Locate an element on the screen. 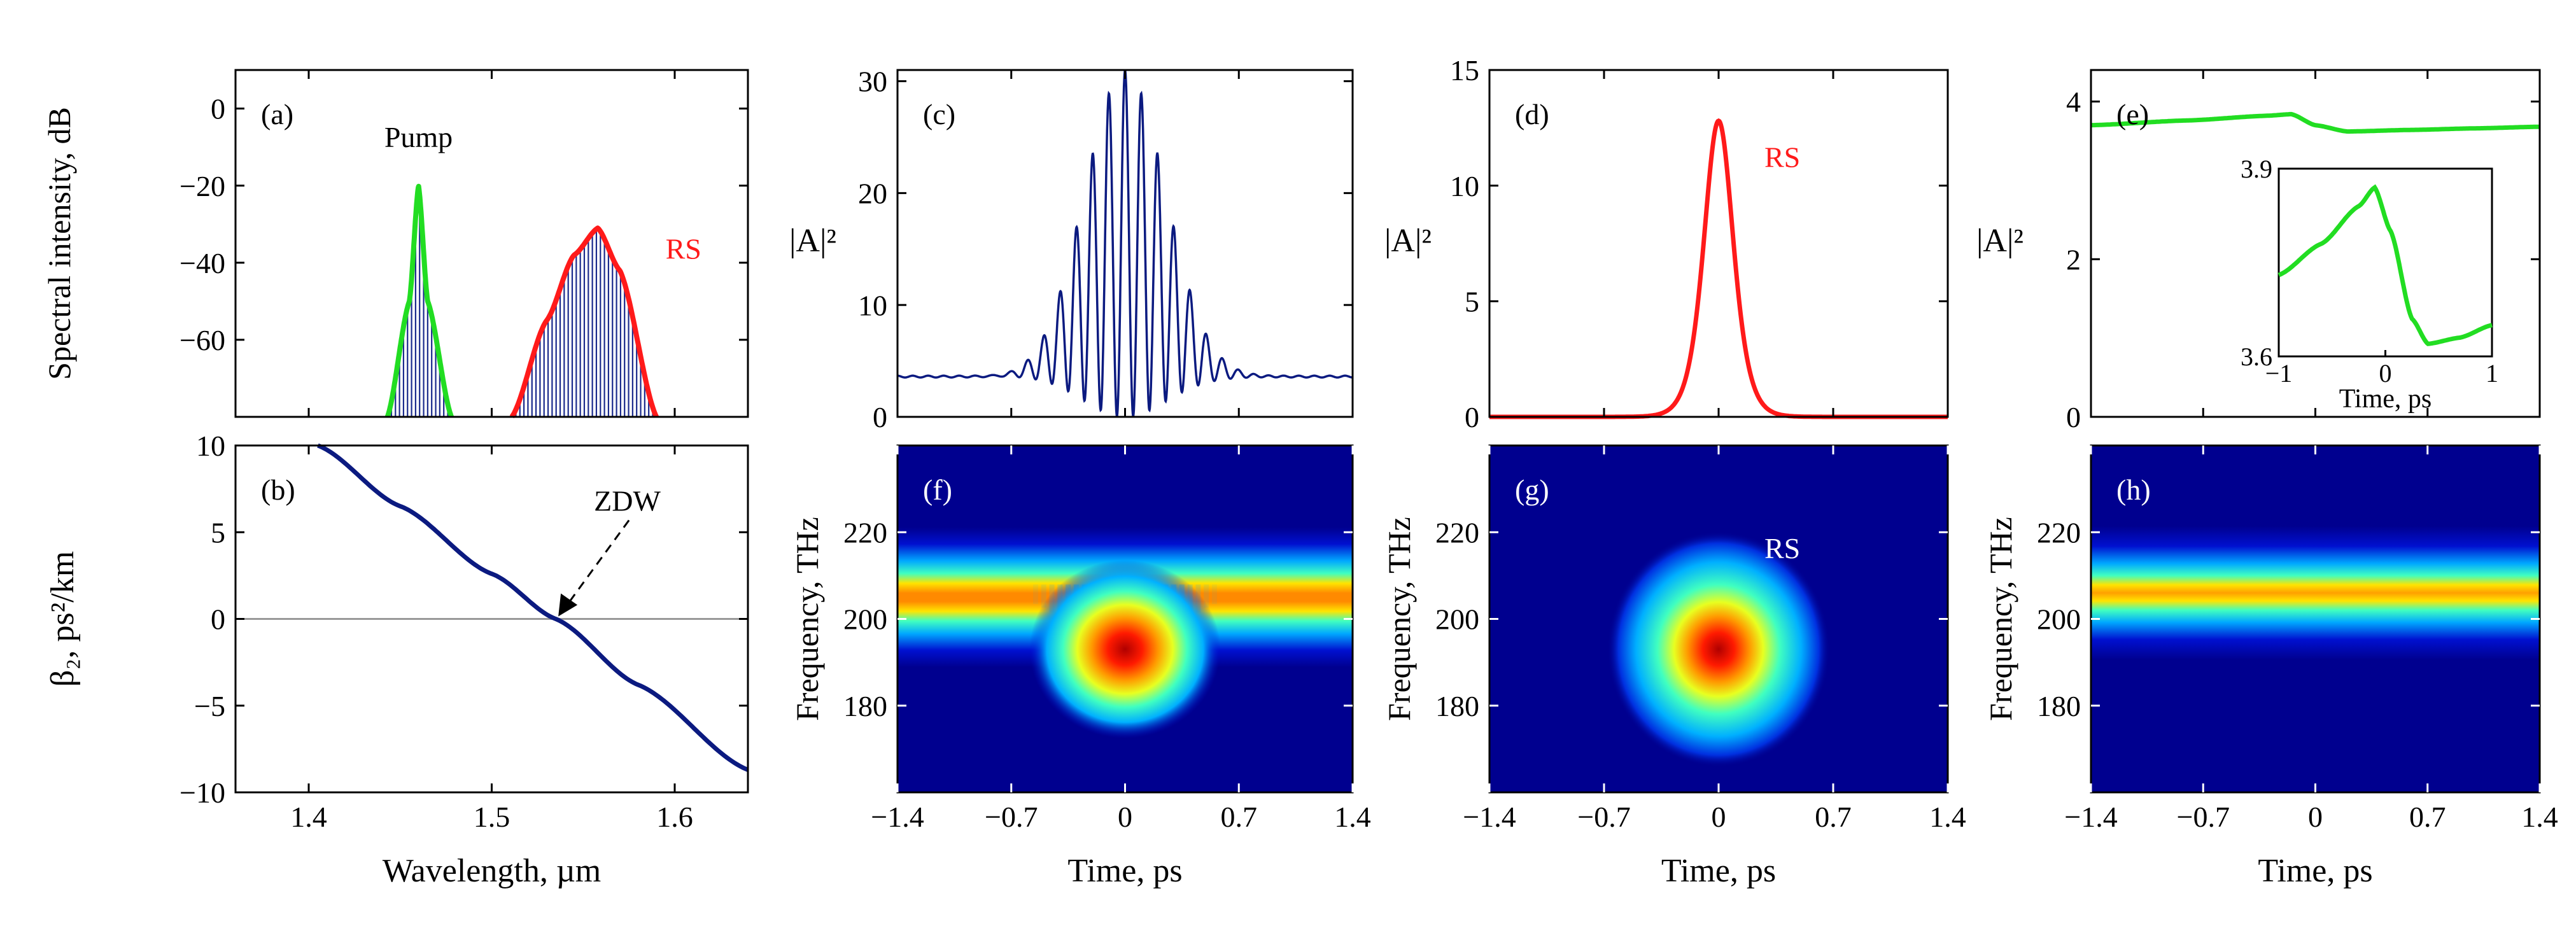 This screenshot has height=926, width=2576. f-ytick-label: 220 is located at coordinates (865, 532).